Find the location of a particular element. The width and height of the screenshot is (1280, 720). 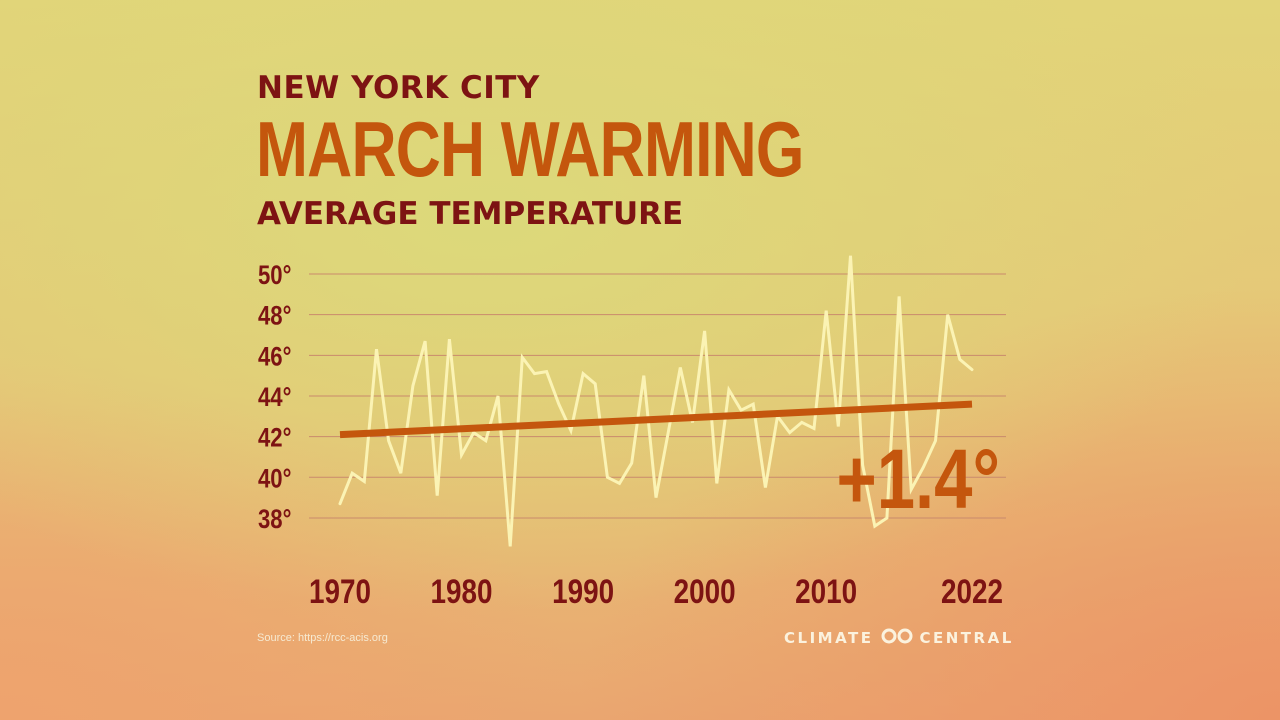

y-tick-label: 48° is located at coordinates (274, 317).